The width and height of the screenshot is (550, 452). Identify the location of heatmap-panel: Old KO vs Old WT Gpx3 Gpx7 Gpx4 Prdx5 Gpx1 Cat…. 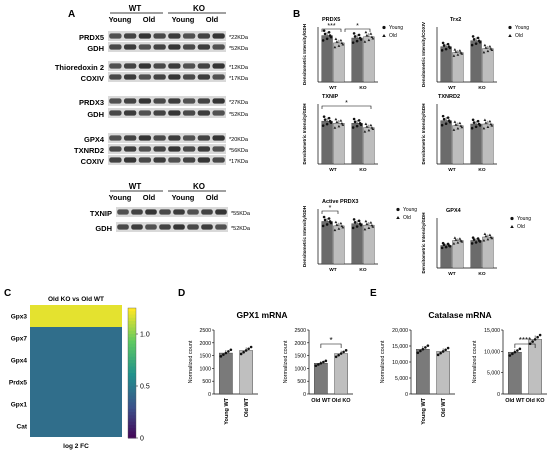
(79, 373).